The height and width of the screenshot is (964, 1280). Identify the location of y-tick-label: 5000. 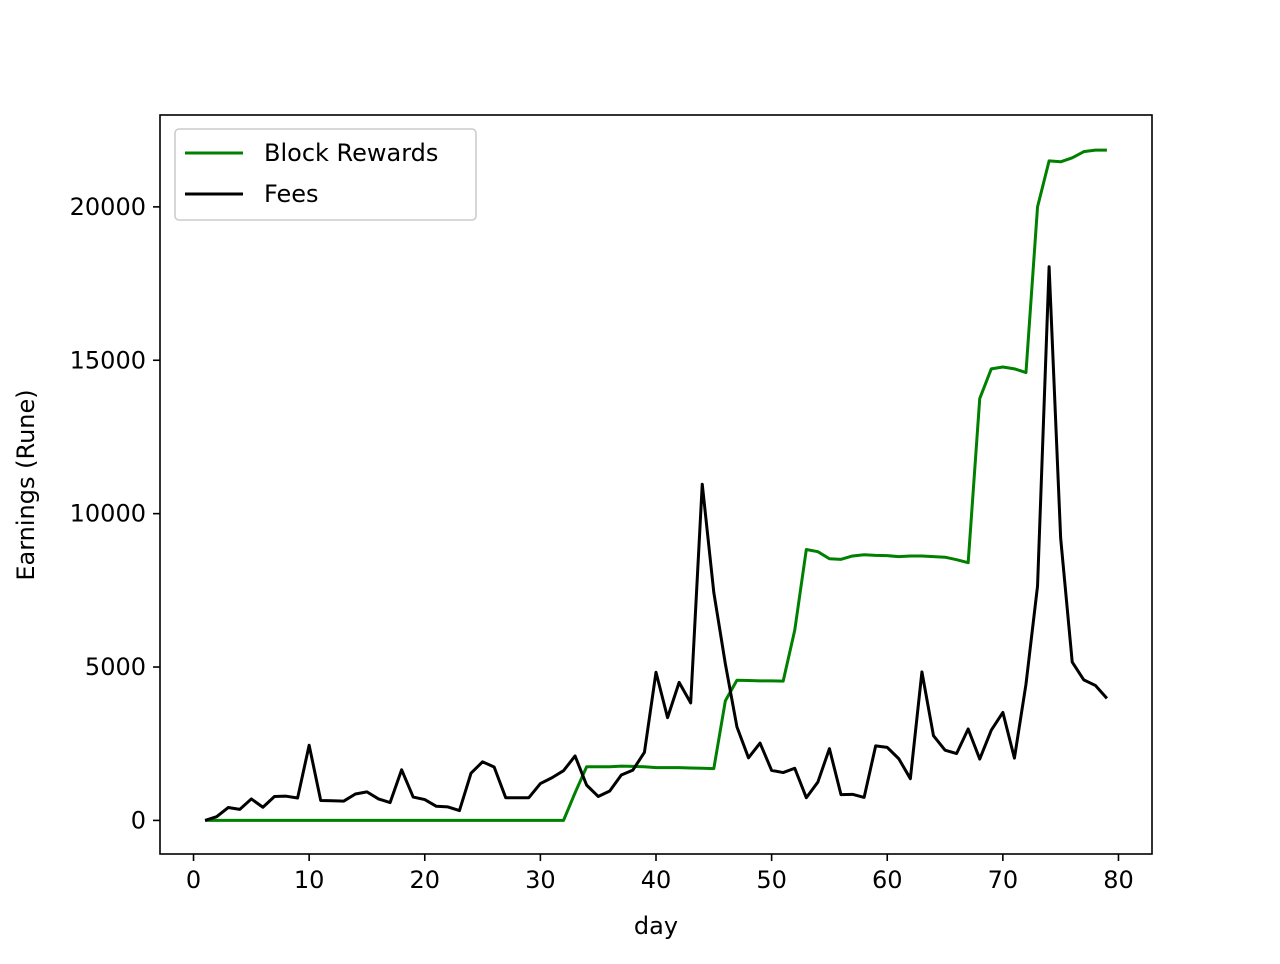
(115, 667).